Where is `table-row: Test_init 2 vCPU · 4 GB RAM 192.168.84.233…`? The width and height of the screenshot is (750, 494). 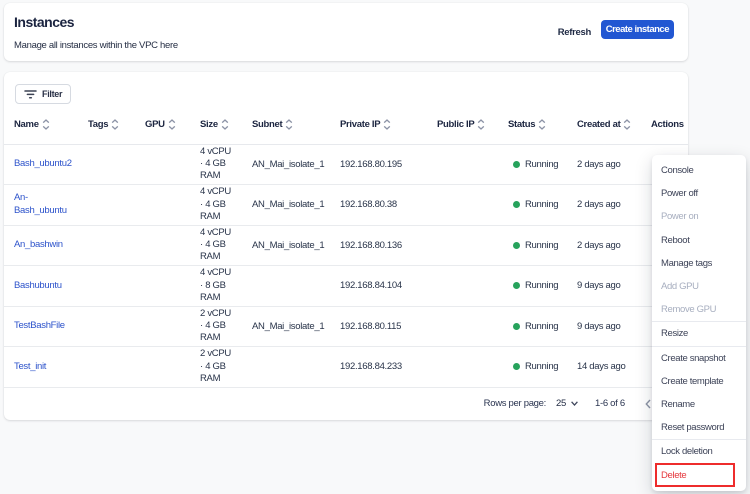 table-row: Test_init 2 vCPU · 4 GB RAM 192.168.84.233… is located at coordinates (346, 367).